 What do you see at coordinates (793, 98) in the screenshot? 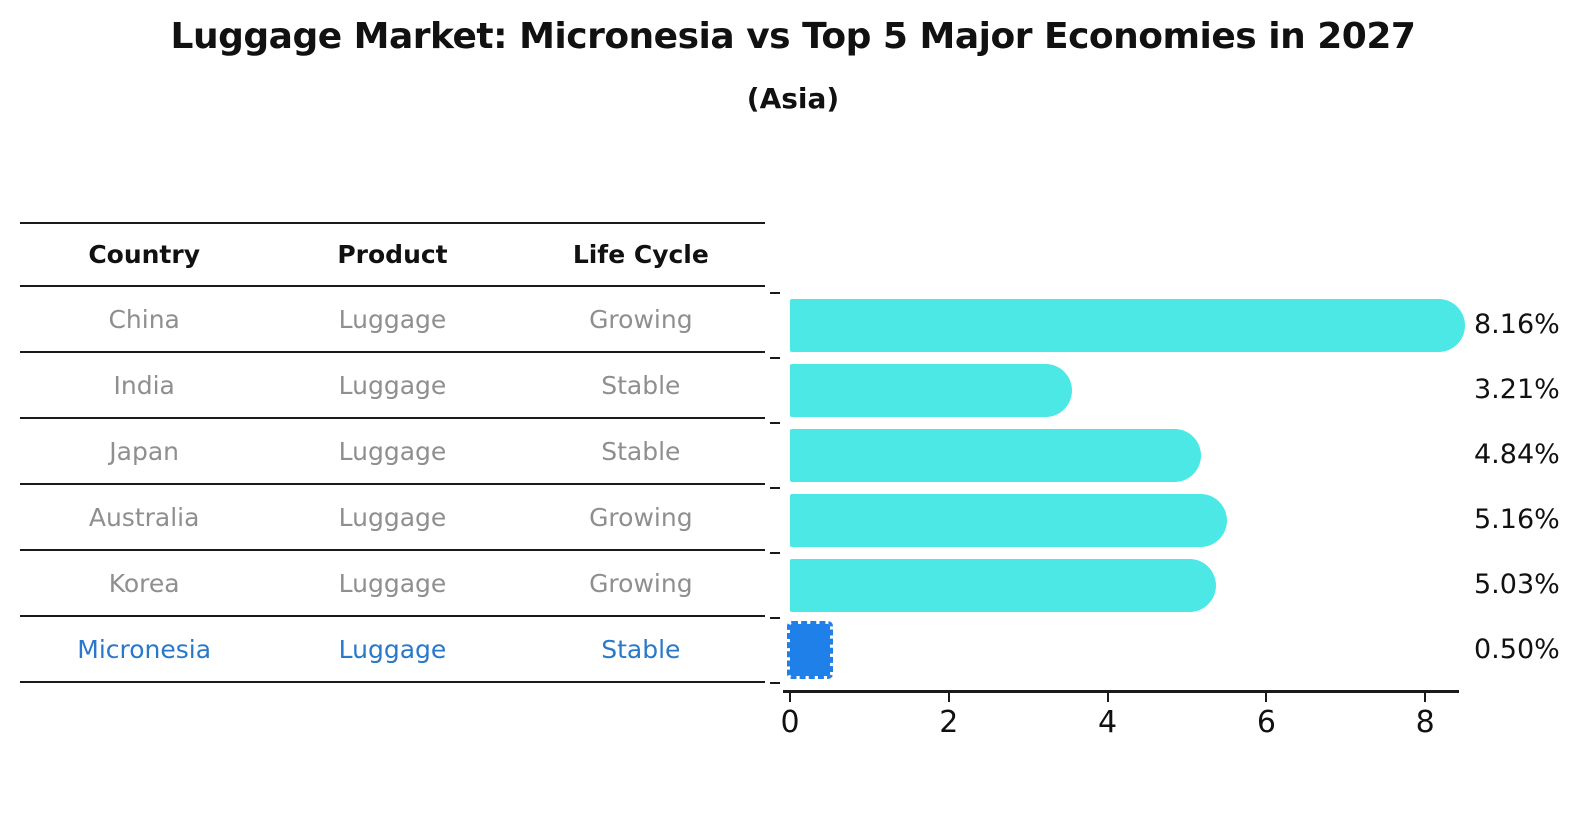
I see `chart-subtitle: (Asia)` at bounding box center [793, 98].